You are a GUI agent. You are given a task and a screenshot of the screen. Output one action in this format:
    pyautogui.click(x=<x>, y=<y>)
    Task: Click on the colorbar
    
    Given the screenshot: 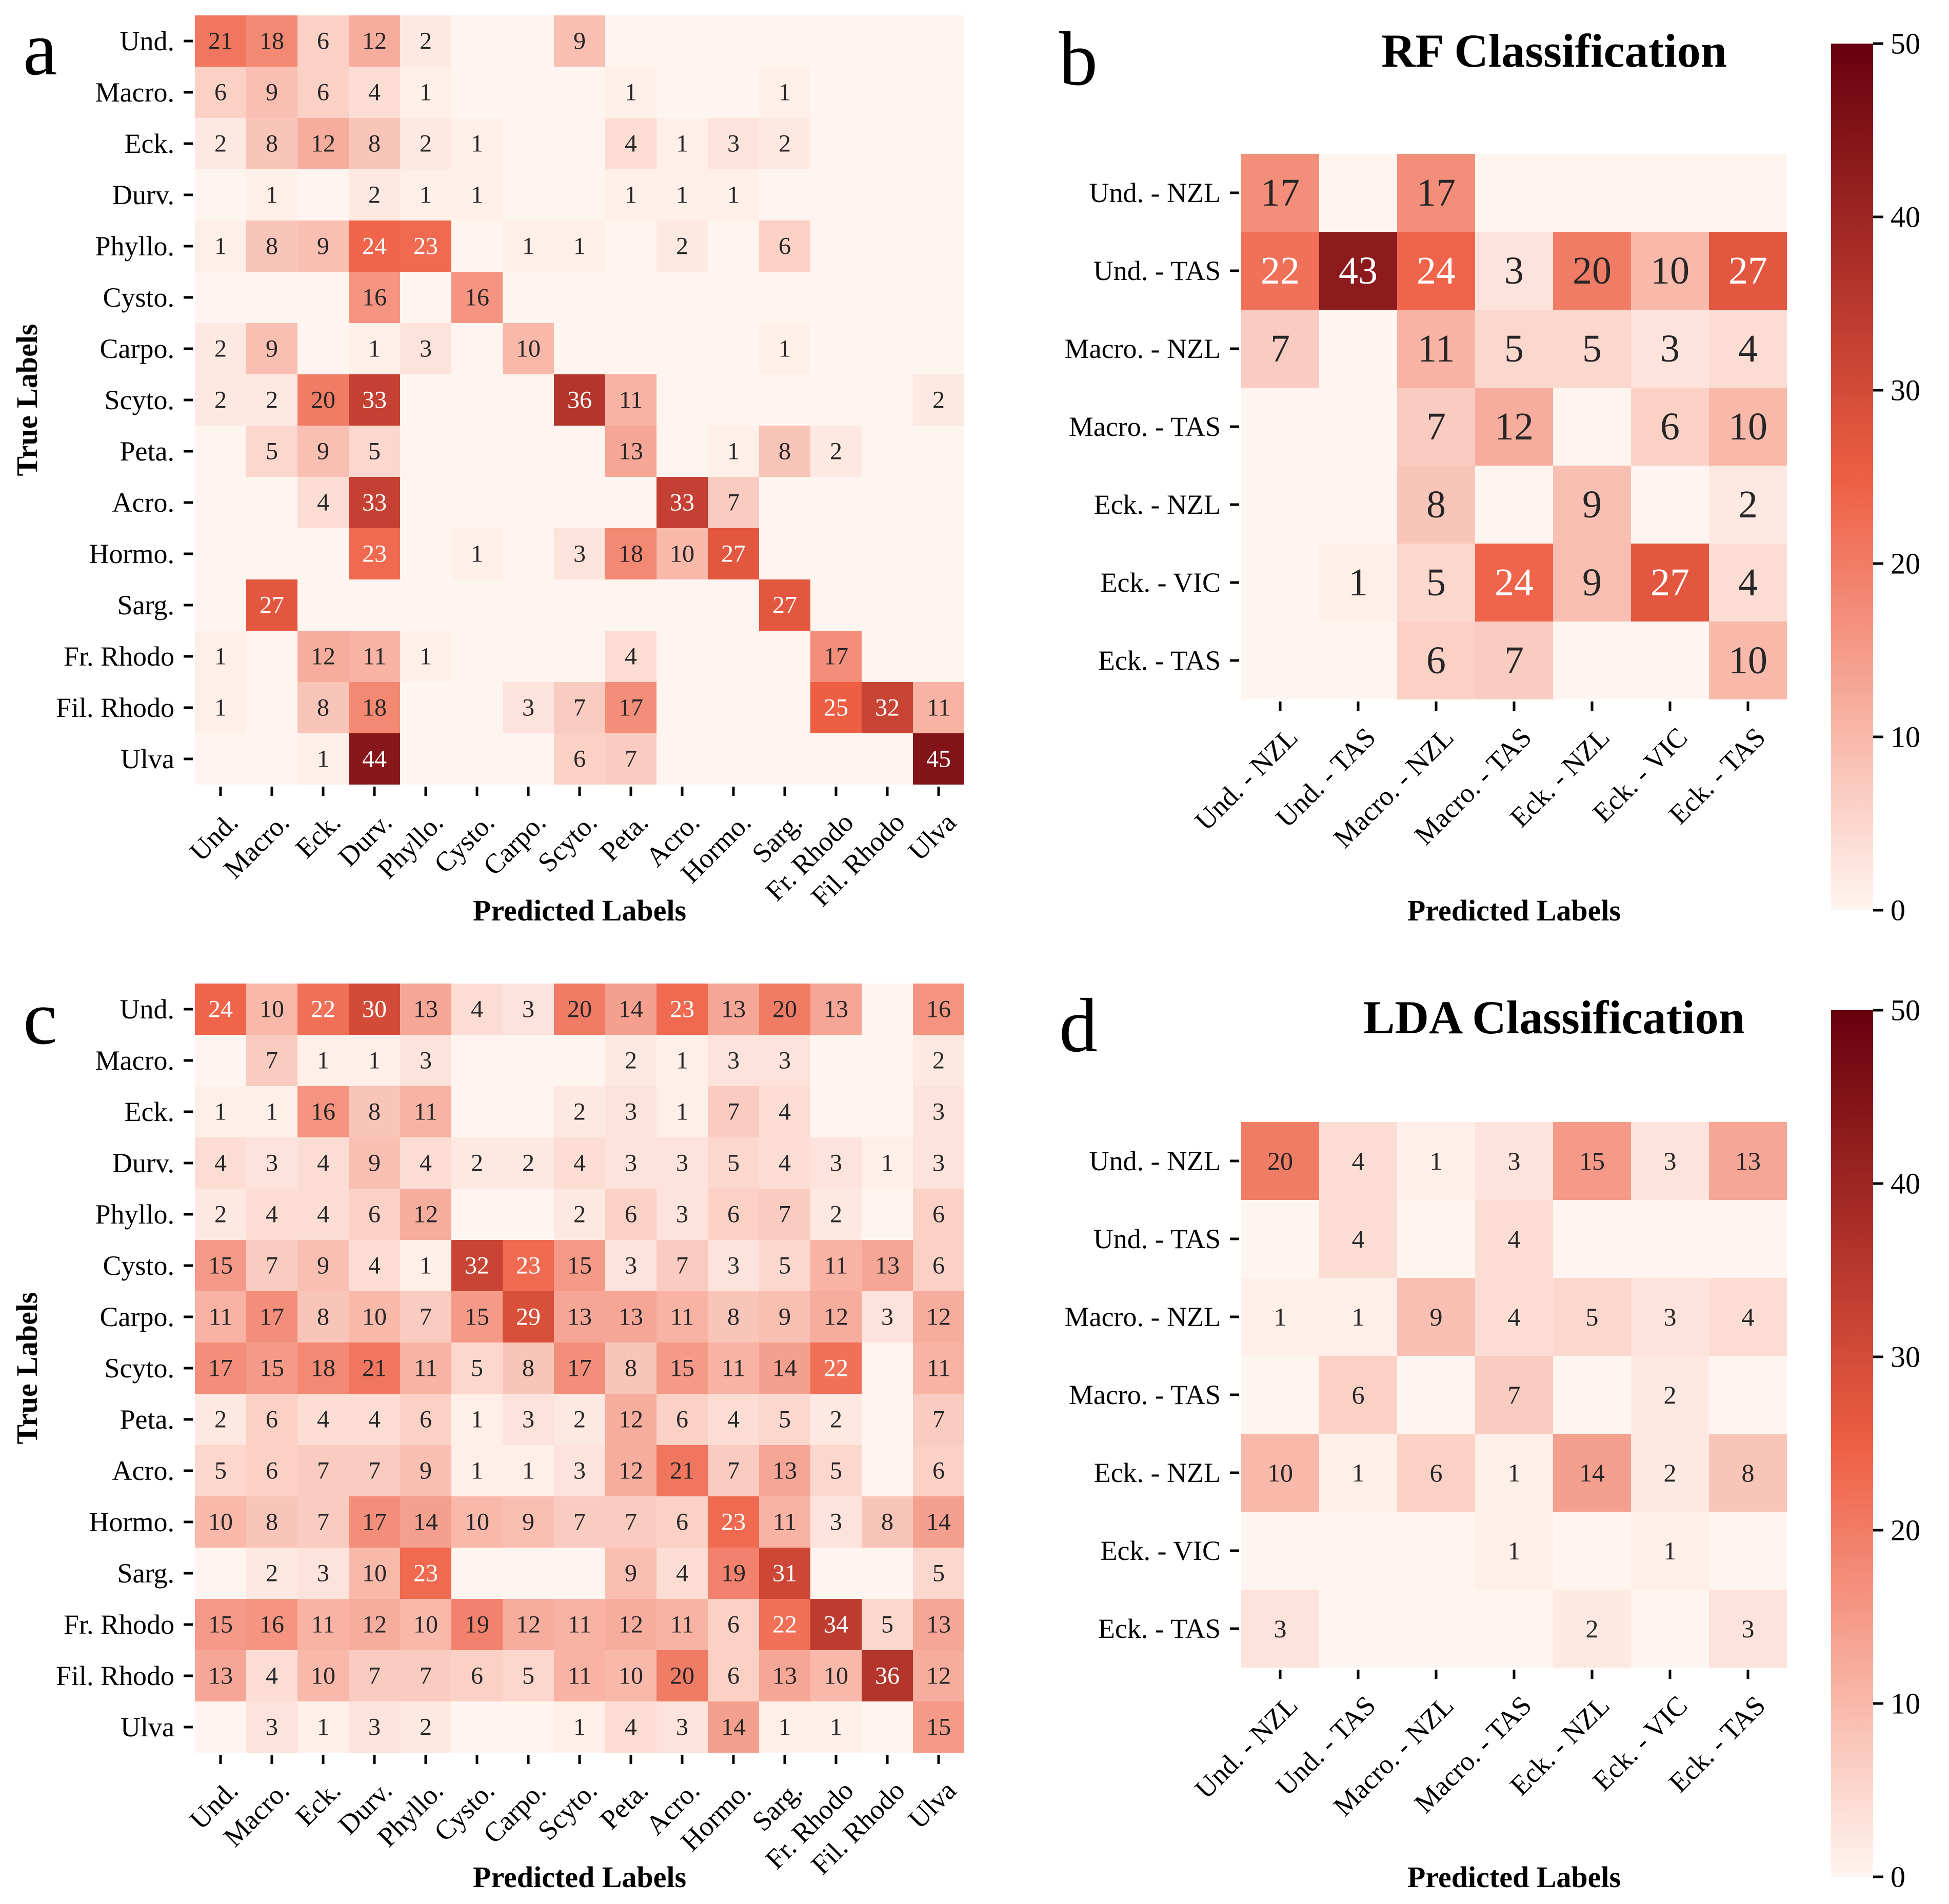 What is the action you would take?
    pyautogui.click(x=1852, y=1443)
    